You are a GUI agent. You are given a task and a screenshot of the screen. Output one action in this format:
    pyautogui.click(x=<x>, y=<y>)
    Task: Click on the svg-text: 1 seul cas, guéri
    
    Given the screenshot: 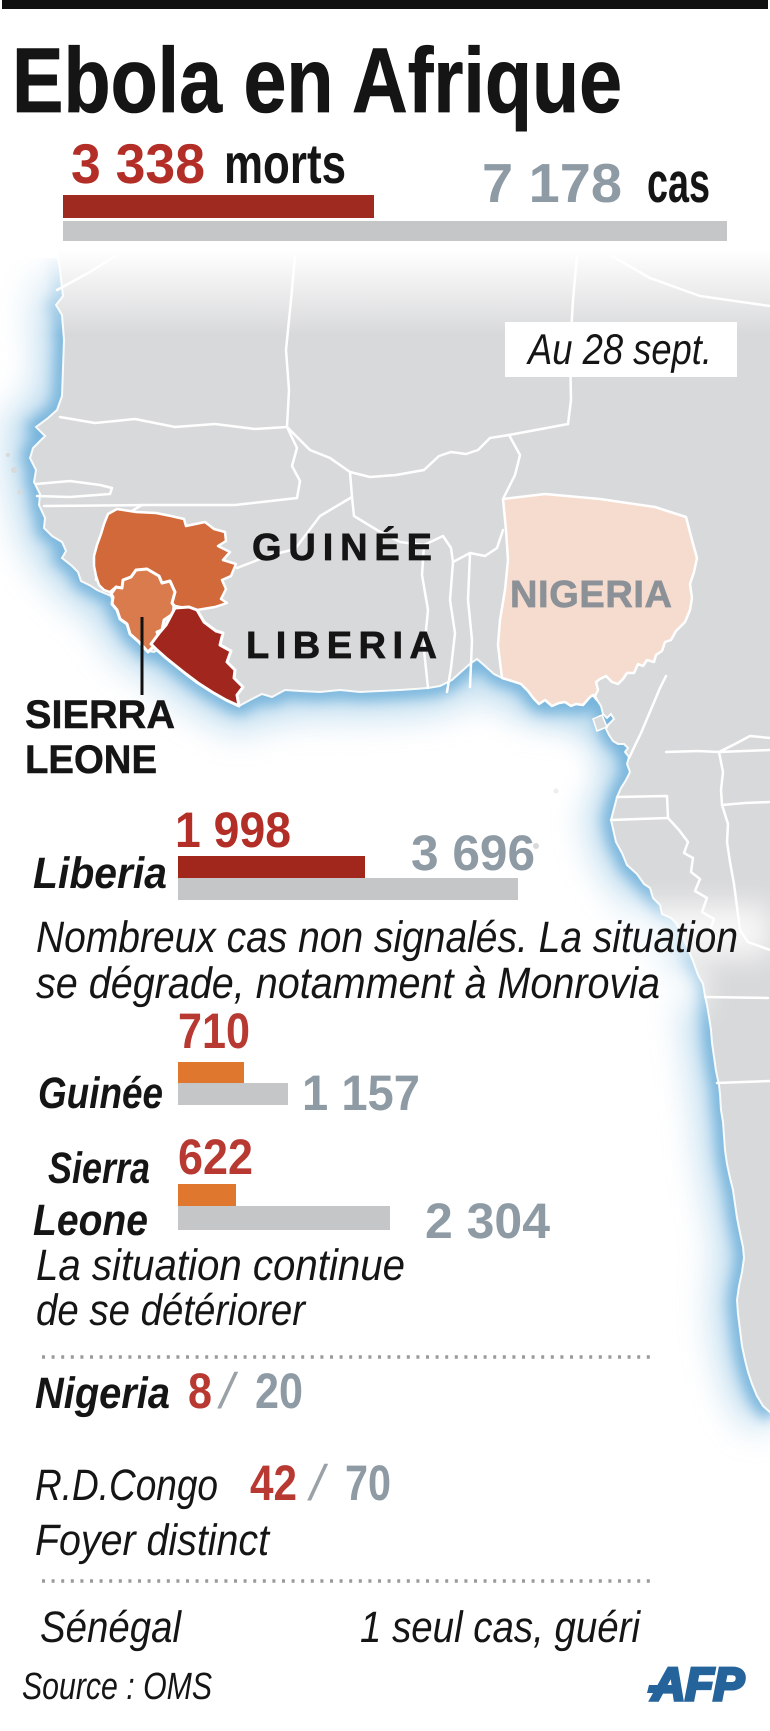 What is the action you would take?
    pyautogui.click(x=500, y=1627)
    